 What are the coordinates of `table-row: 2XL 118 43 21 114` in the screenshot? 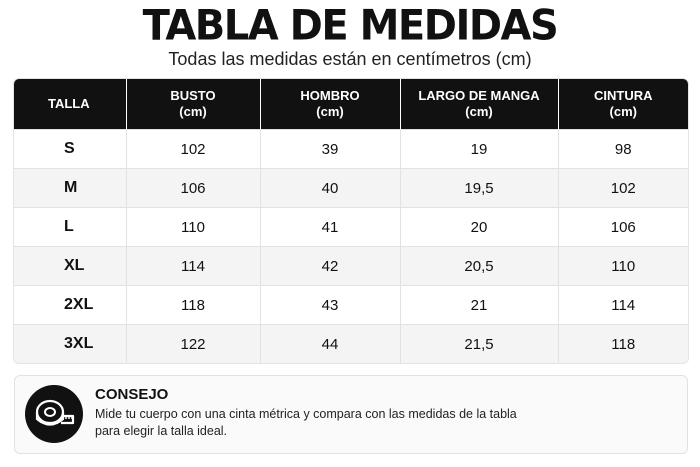 It's located at (351, 305).